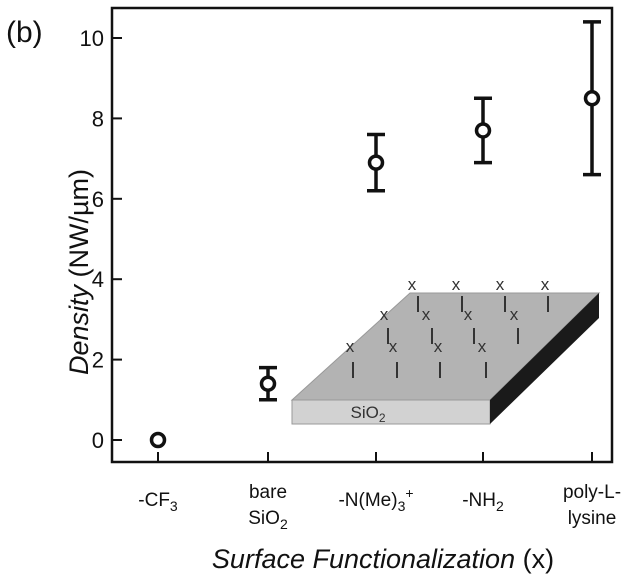 The width and height of the screenshot is (632, 581). Describe the element at coordinates (592, 518) in the screenshot. I see `x-tick-label-line2: lysine` at that location.